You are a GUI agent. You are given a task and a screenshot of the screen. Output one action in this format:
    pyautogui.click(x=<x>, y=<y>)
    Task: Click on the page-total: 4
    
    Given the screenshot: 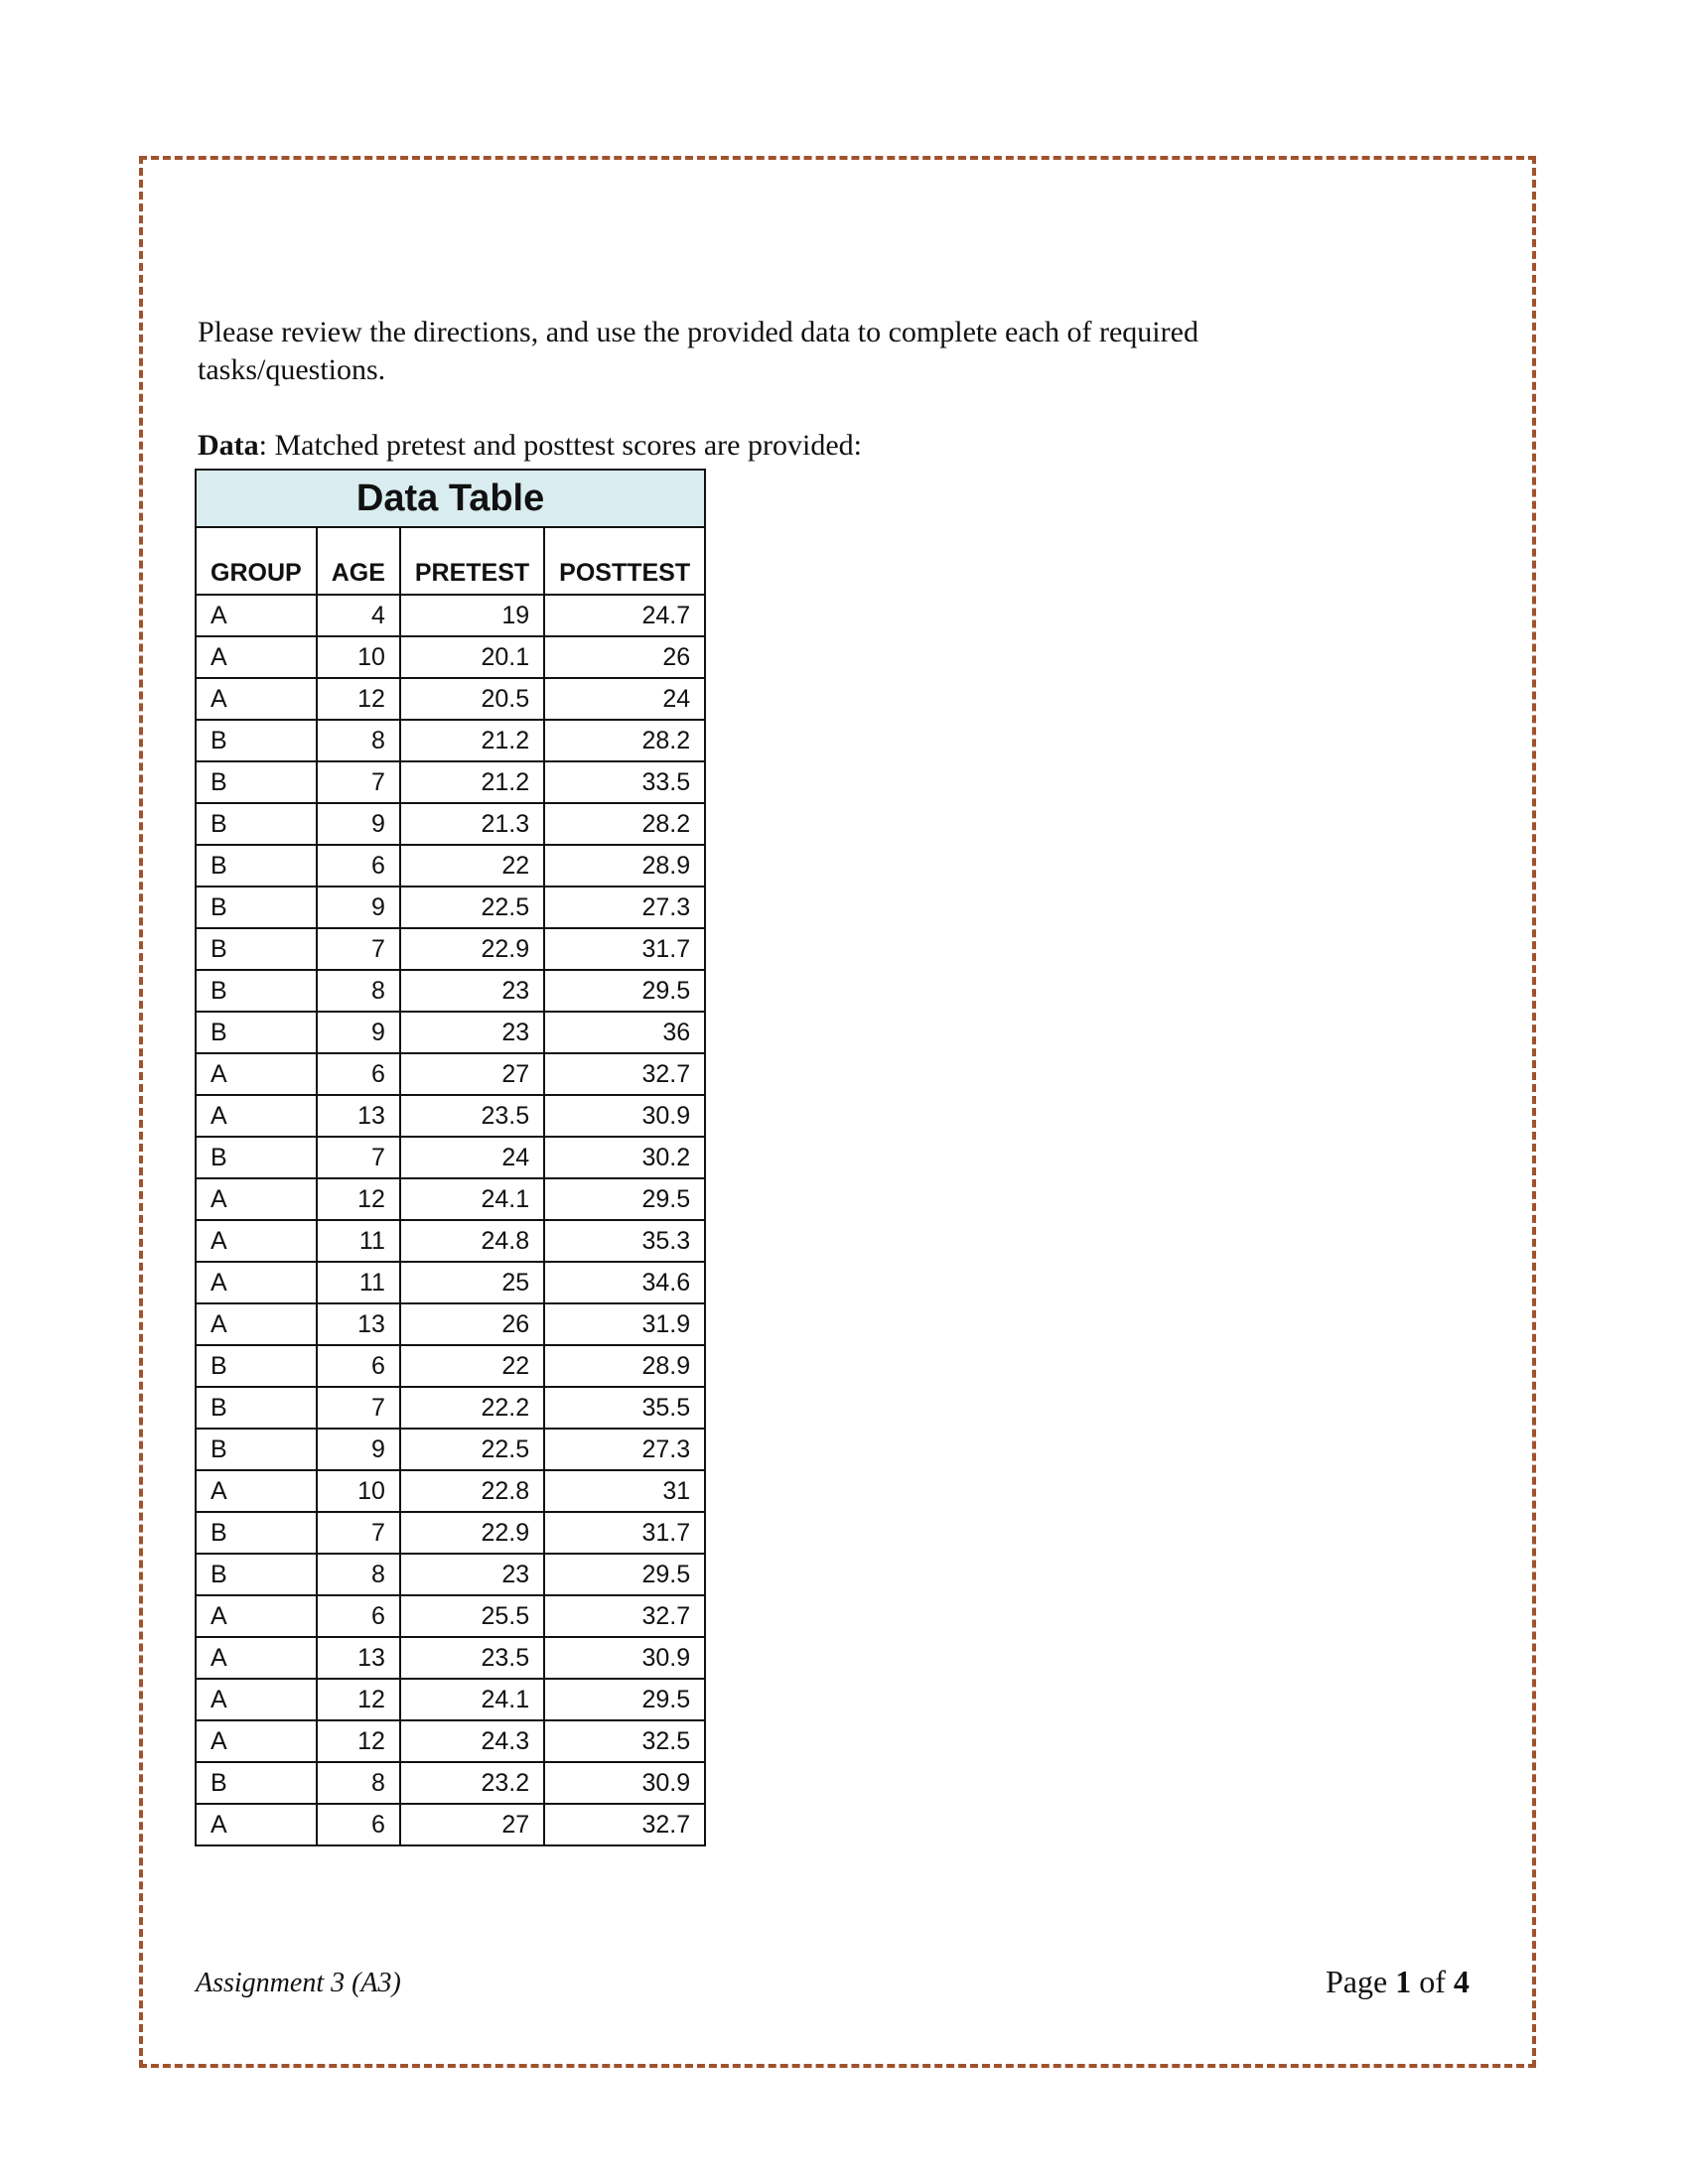 What is the action you would take?
    pyautogui.click(x=1461, y=1981)
    